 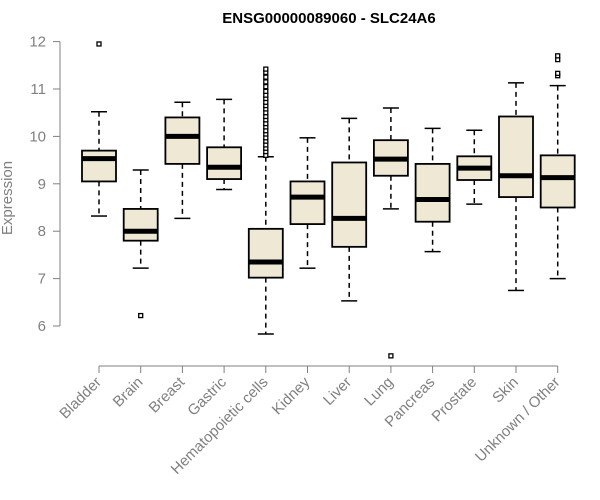 What do you see at coordinates (128, 392) in the screenshot?
I see `x-tick-label: Brain` at bounding box center [128, 392].